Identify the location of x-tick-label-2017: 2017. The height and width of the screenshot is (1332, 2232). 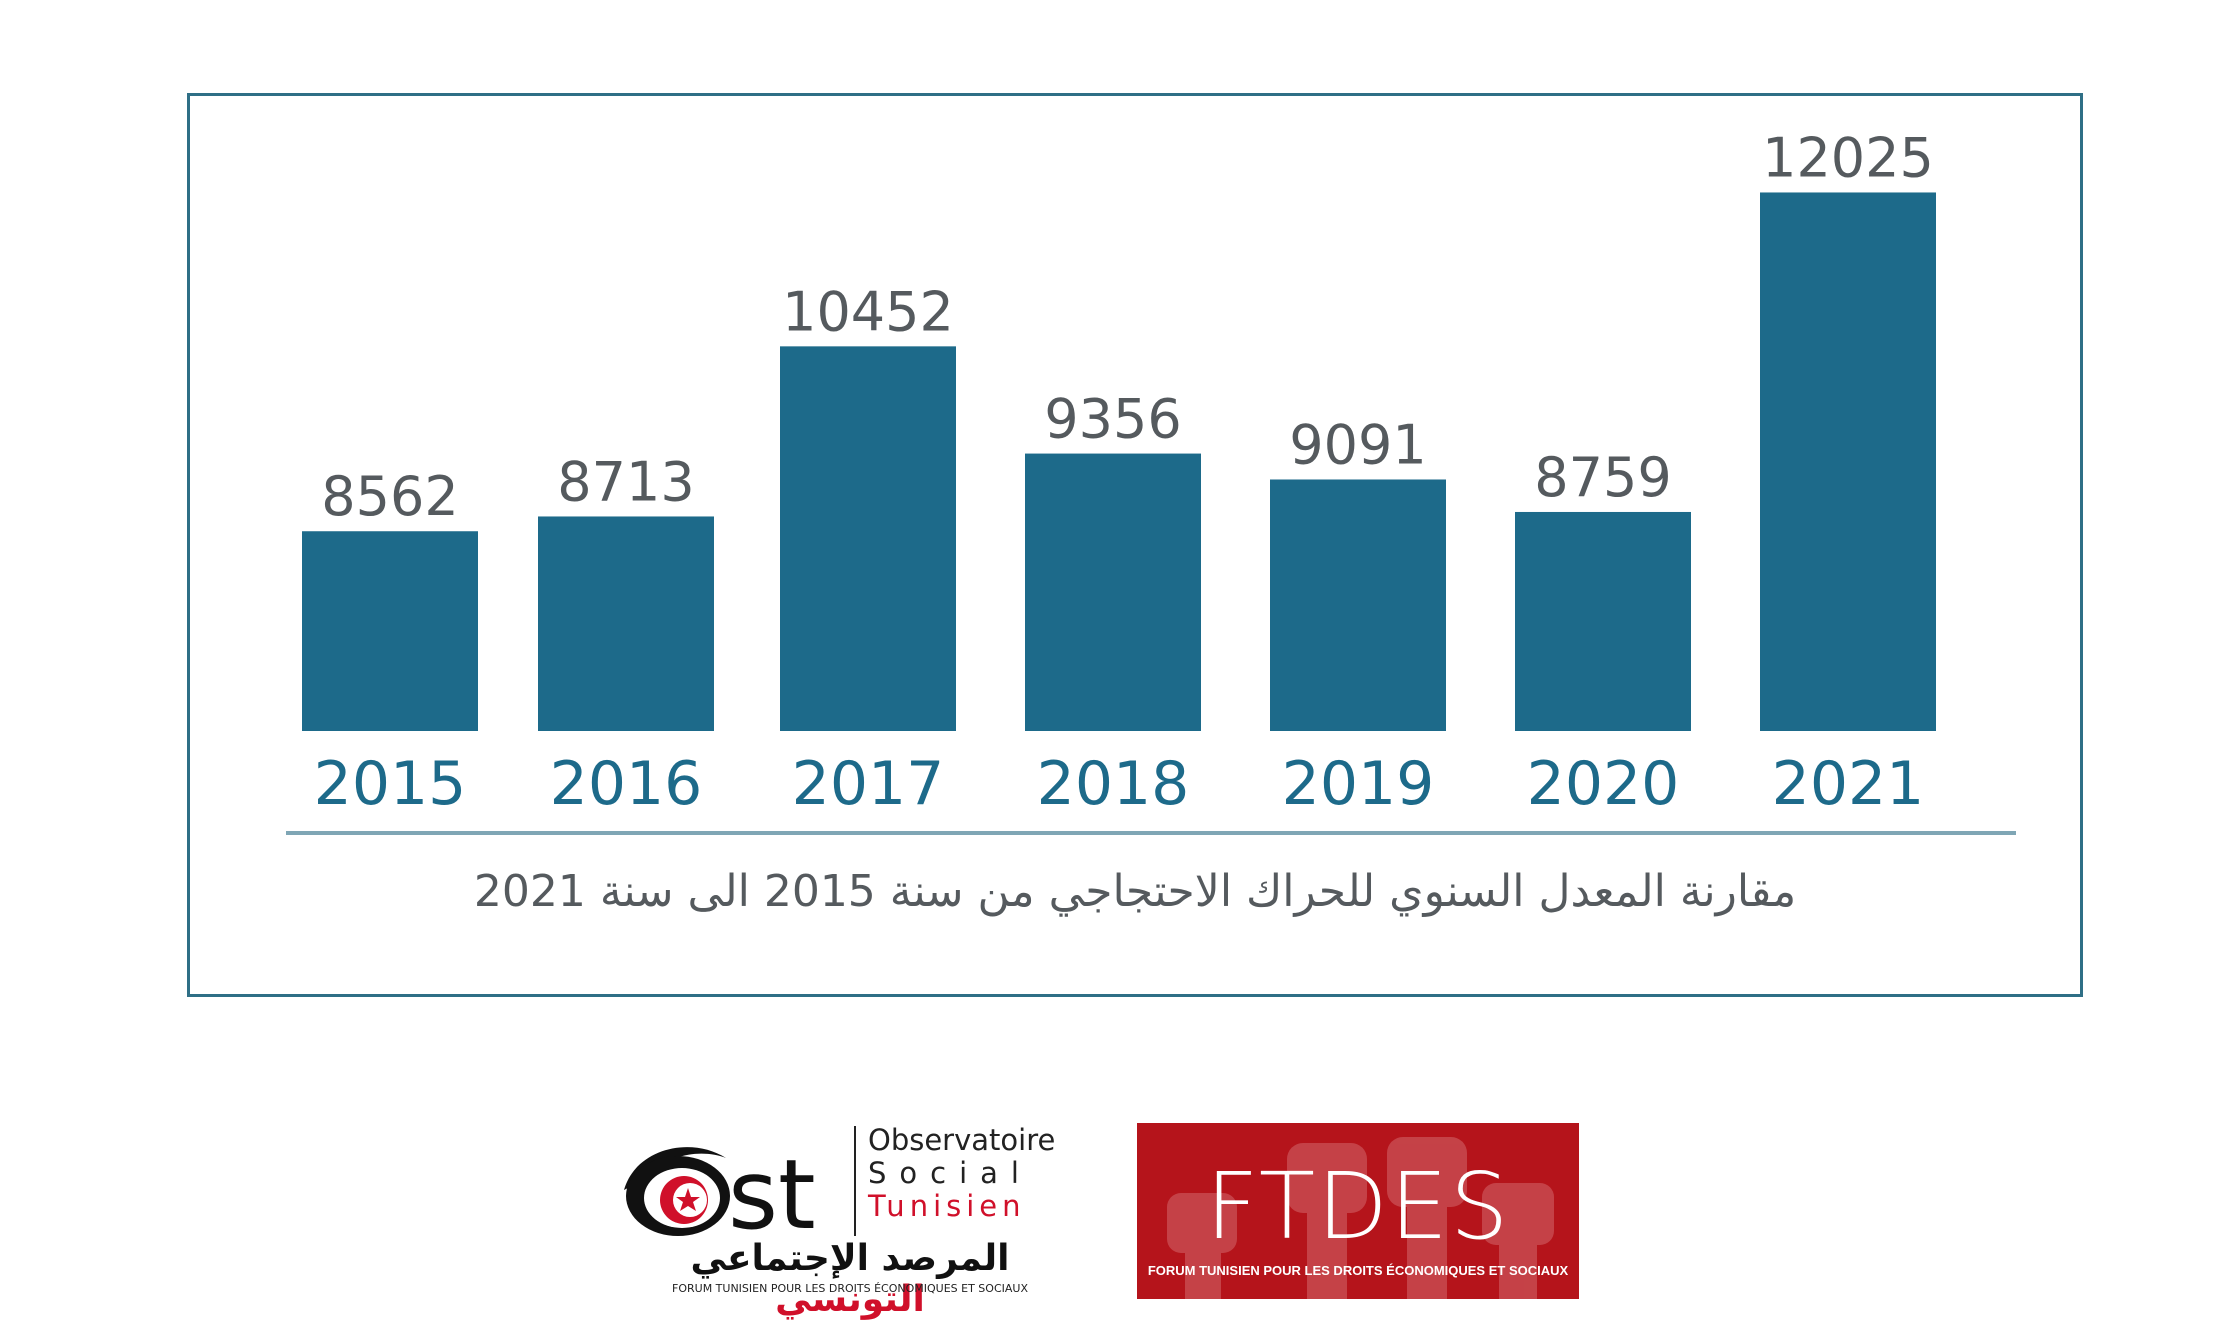
(868, 784).